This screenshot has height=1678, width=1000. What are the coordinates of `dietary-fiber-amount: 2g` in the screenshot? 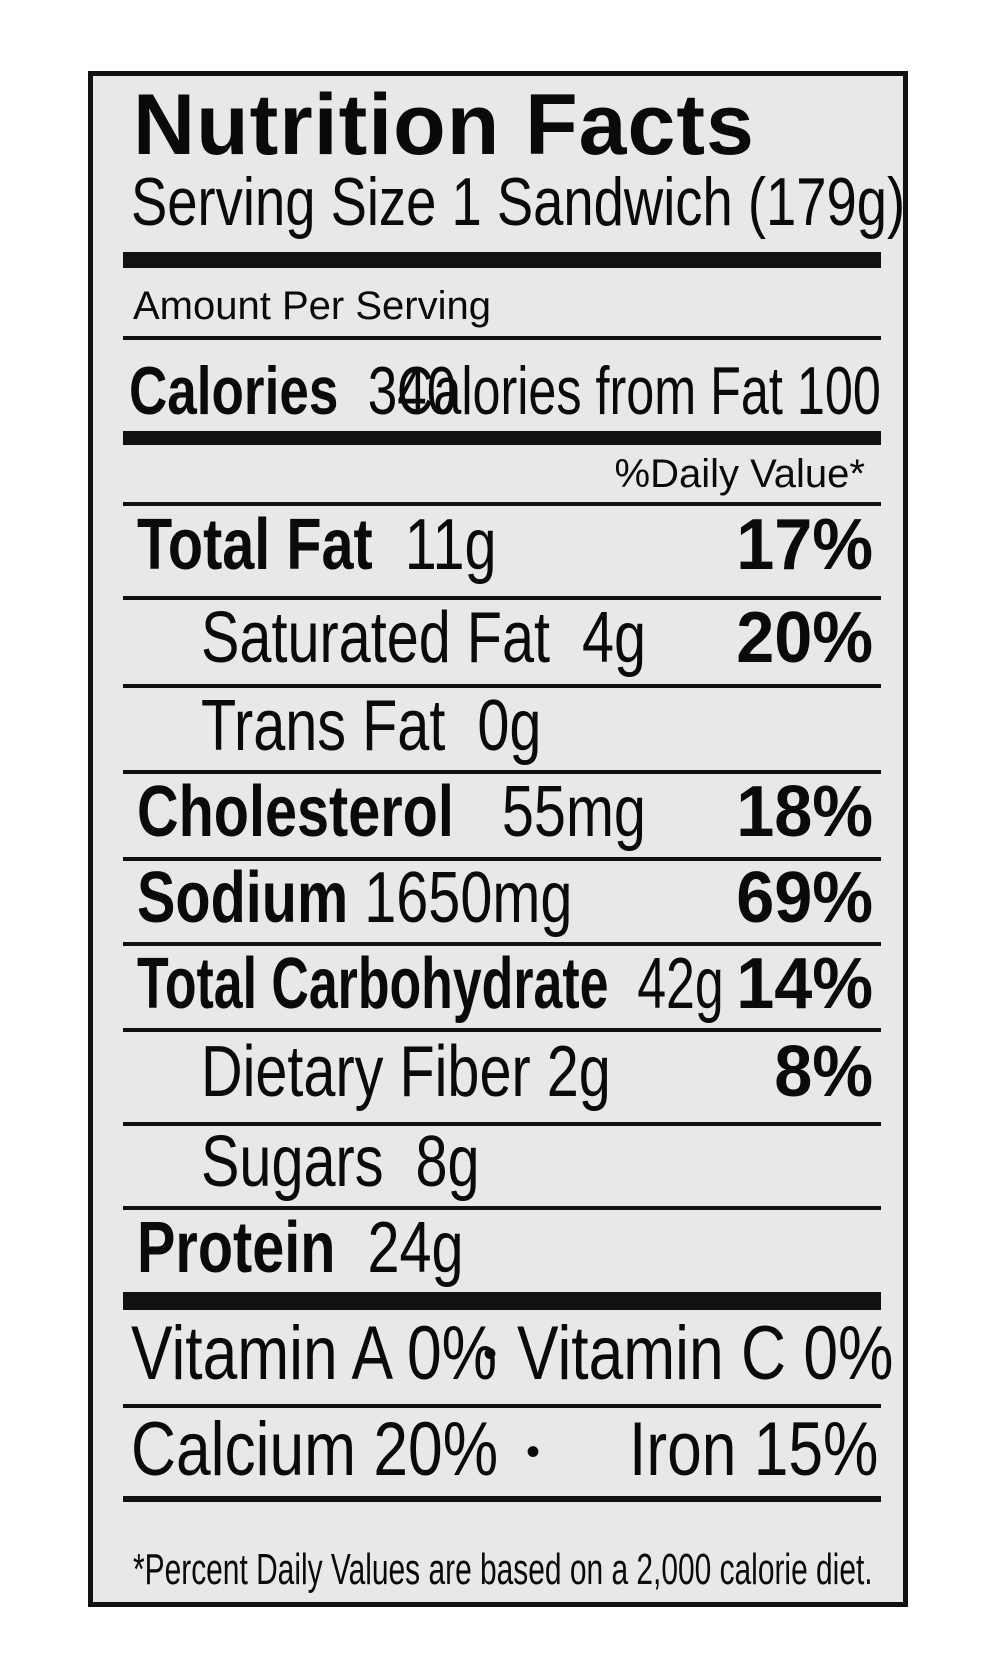 It's located at (578, 1072).